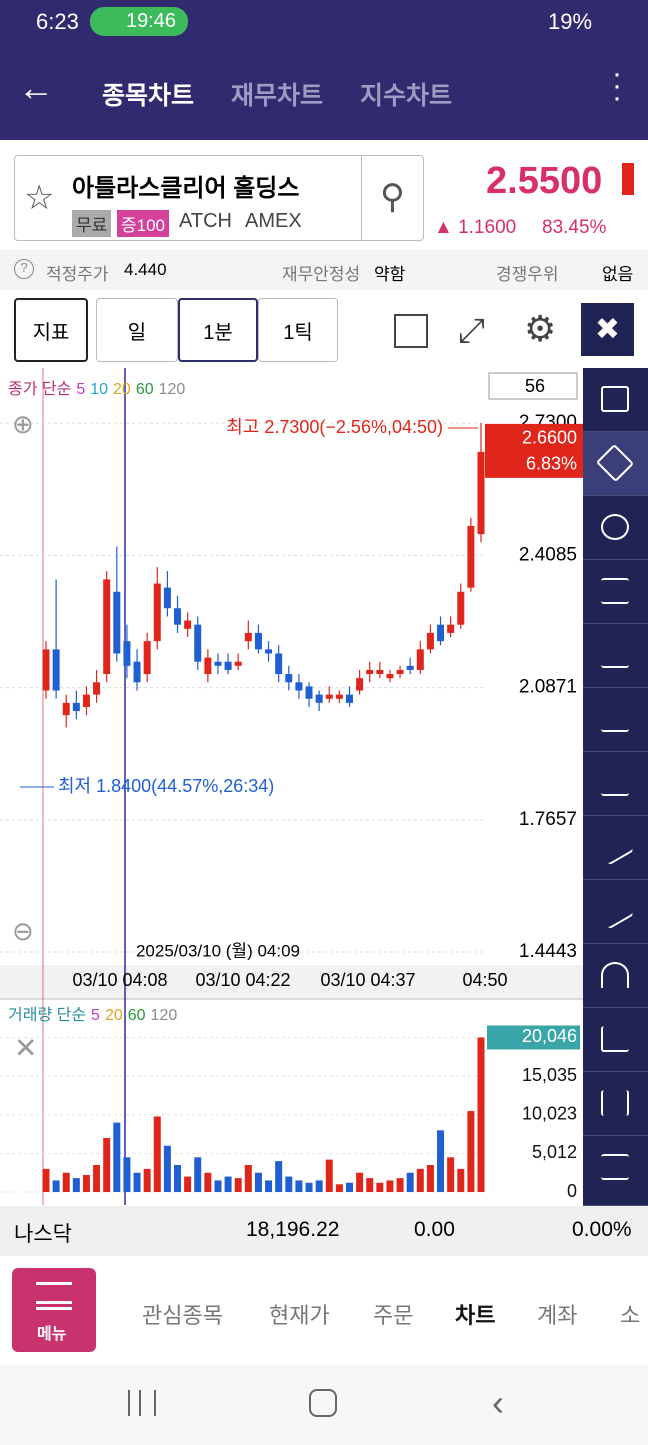  I want to click on nav-item: 주문, so click(393, 1315).